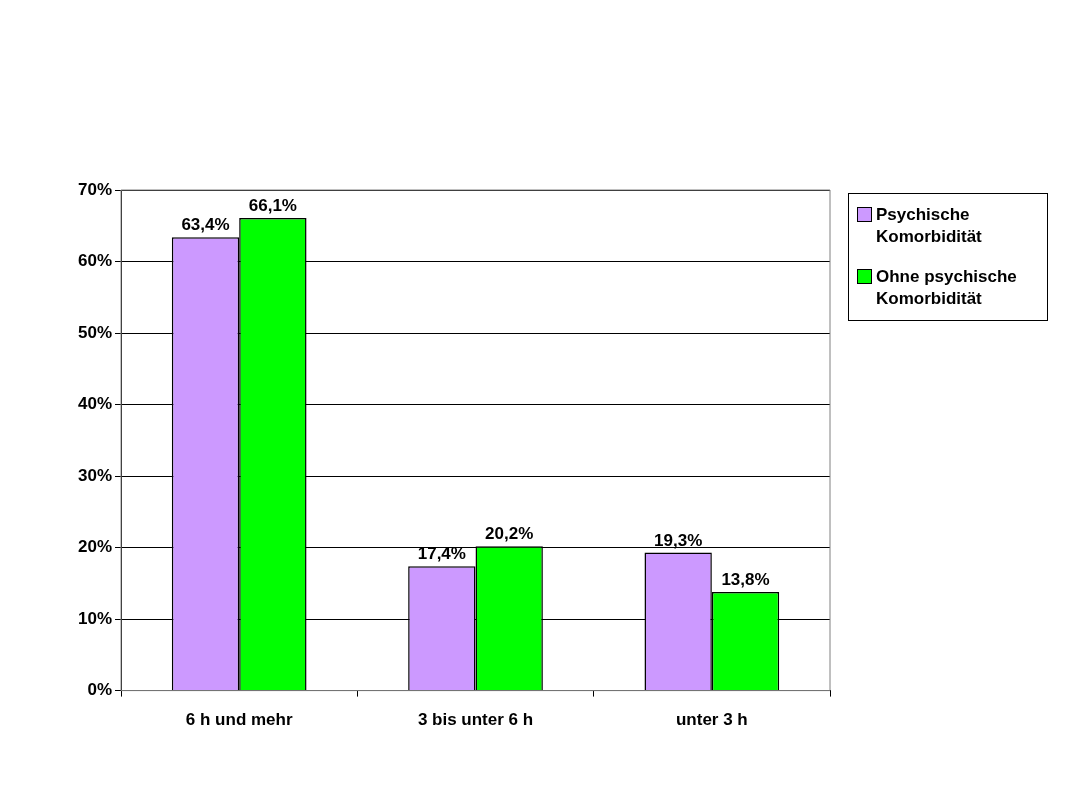 The width and height of the screenshot is (1082, 785). I want to click on data-label: 13,8%, so click(745, 580).